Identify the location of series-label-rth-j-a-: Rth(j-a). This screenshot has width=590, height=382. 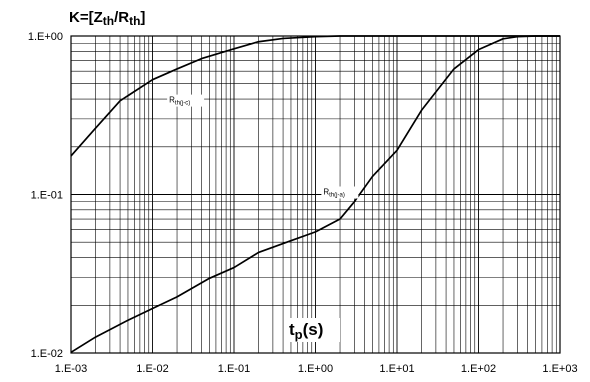
(340, 192).